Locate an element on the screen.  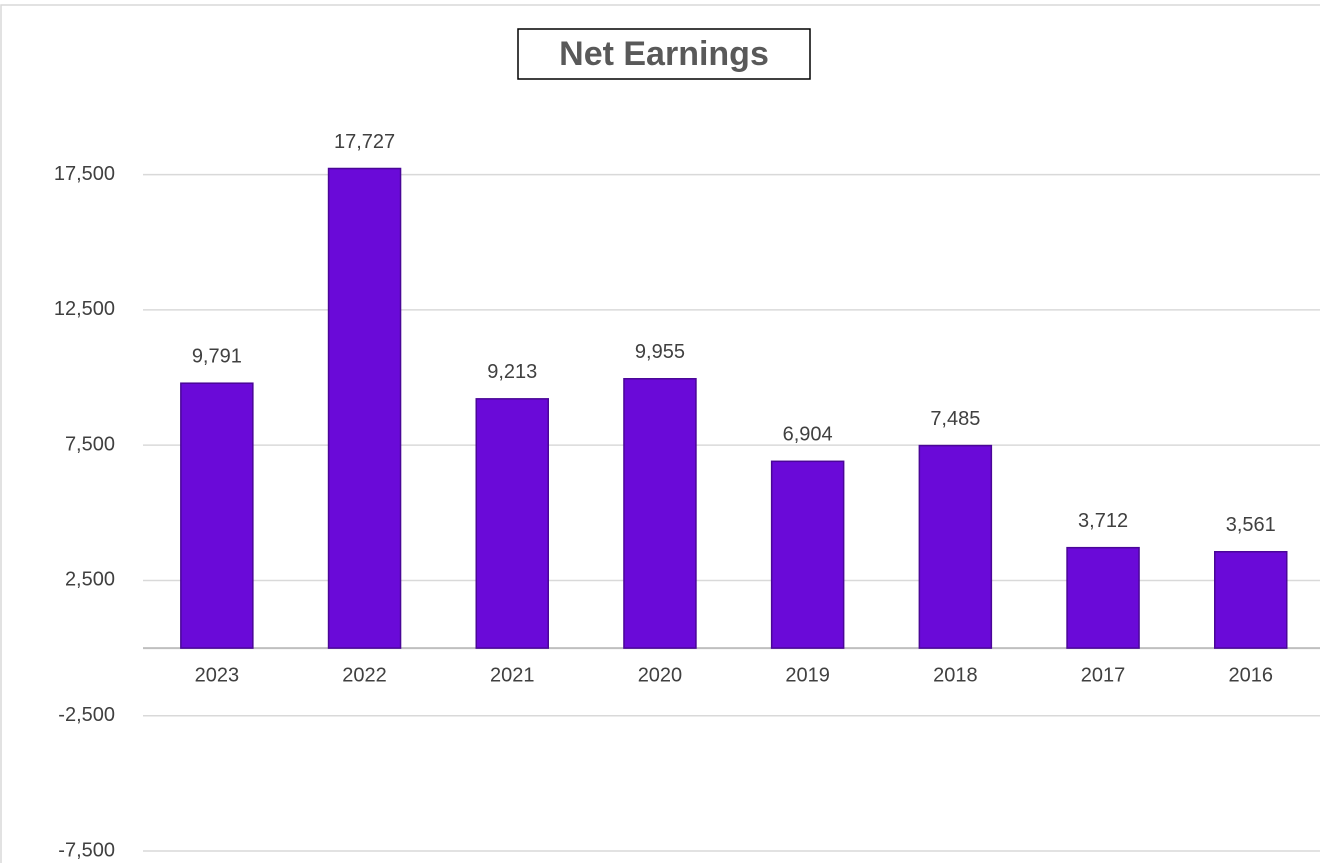
value-label: 3,712 is located at coordinates (1103, 521).